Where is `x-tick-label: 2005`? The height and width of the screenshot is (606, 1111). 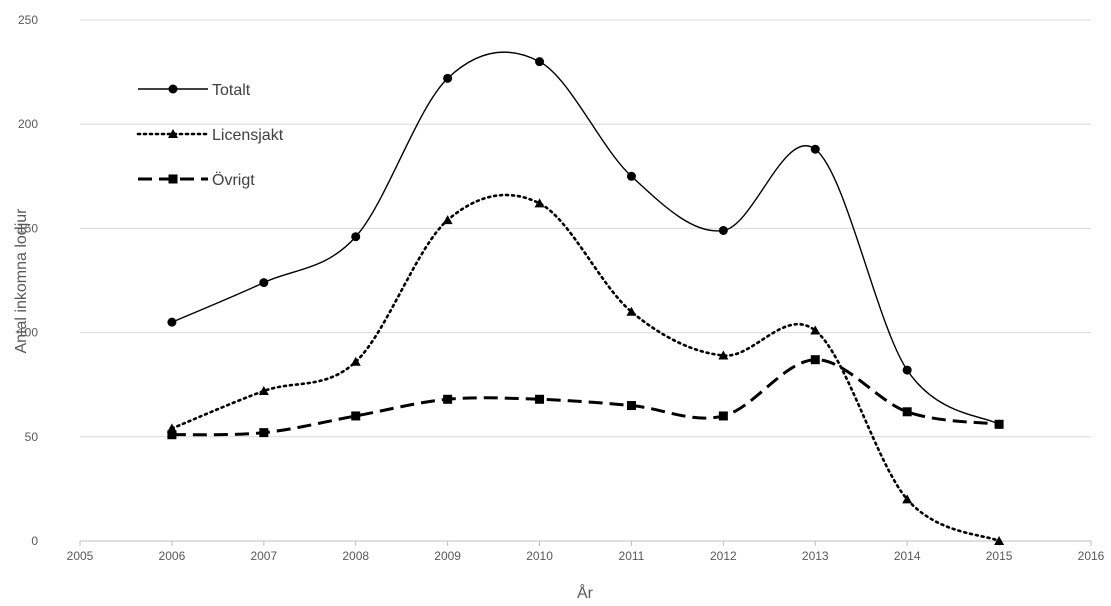 x-tick-label: 2005 is located at coordinates (80, 556).